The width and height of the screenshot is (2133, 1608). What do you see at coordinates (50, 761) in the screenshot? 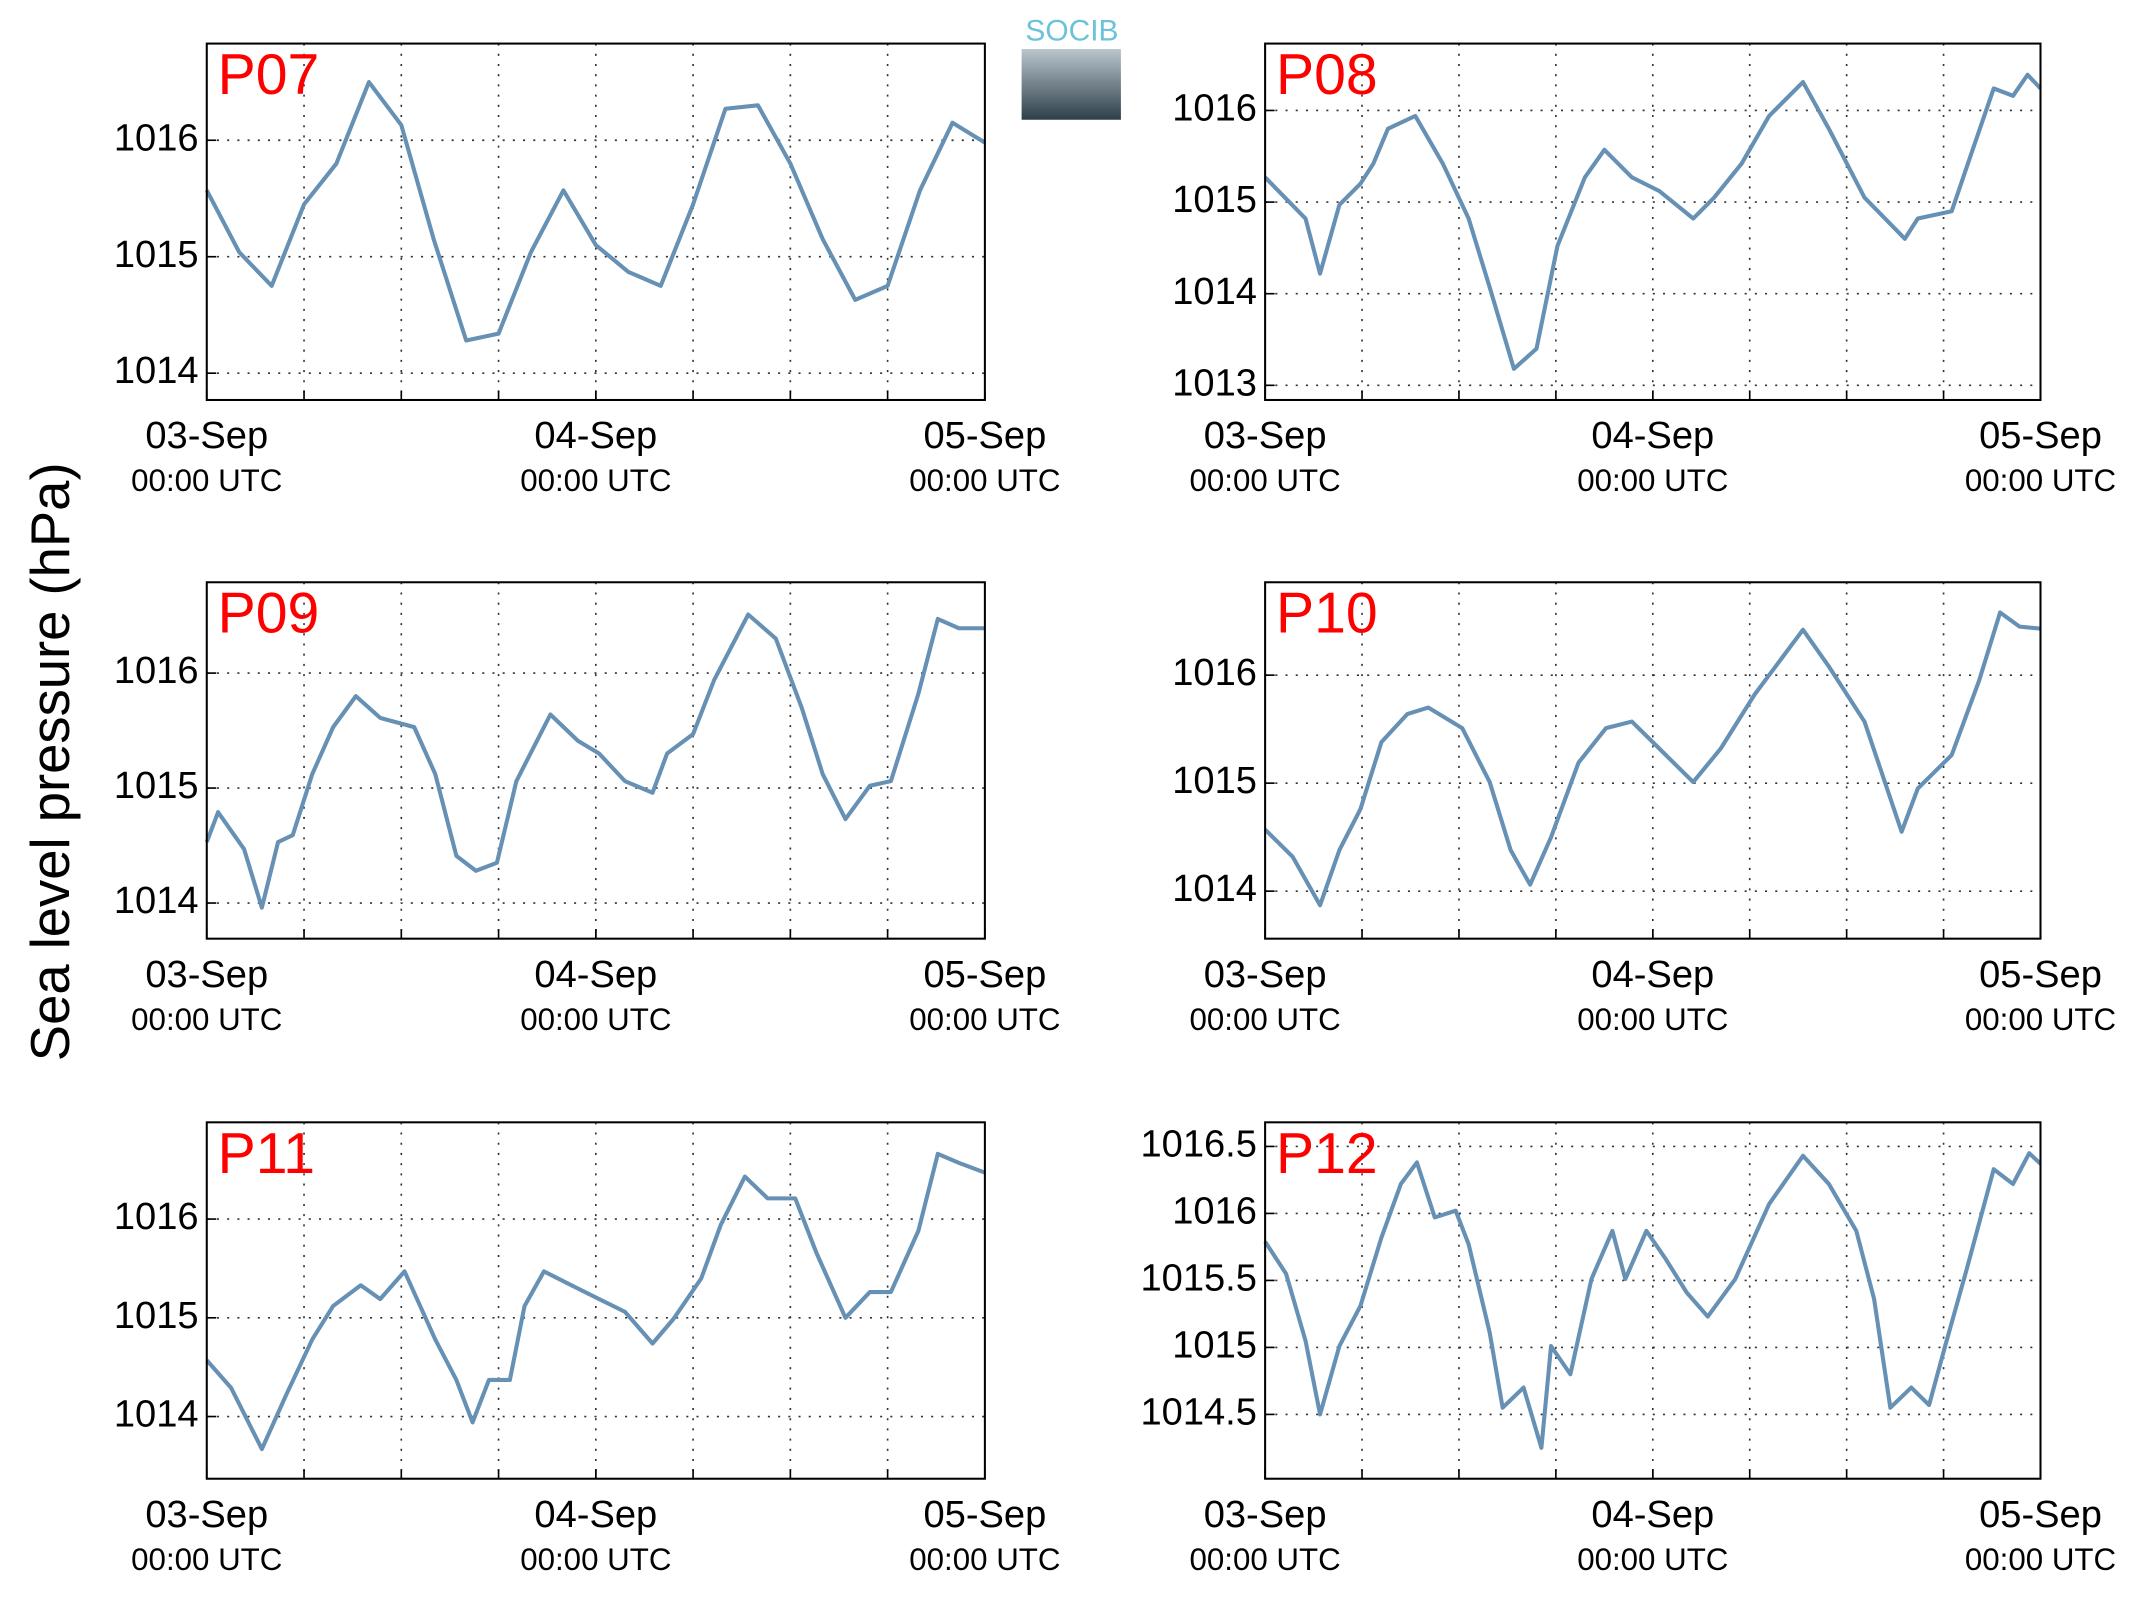
I see `y-axis-label: Sea level pressure (hPa)` at bounding box center [50, 761].